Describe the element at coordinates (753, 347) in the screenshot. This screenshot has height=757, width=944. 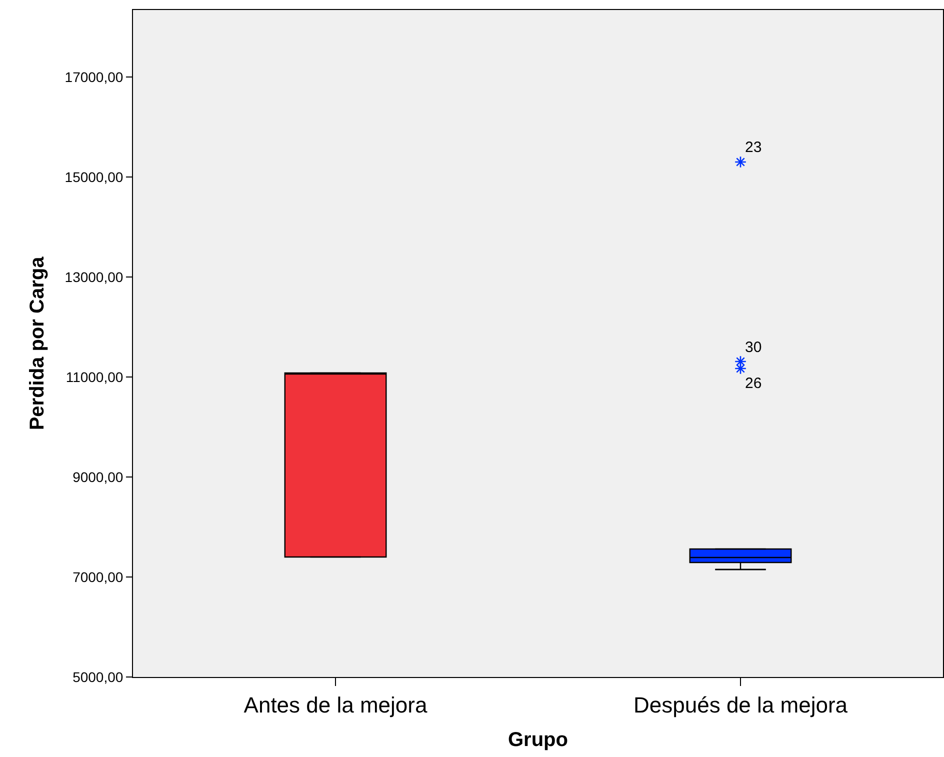
I see `annotation: 30` at that location.